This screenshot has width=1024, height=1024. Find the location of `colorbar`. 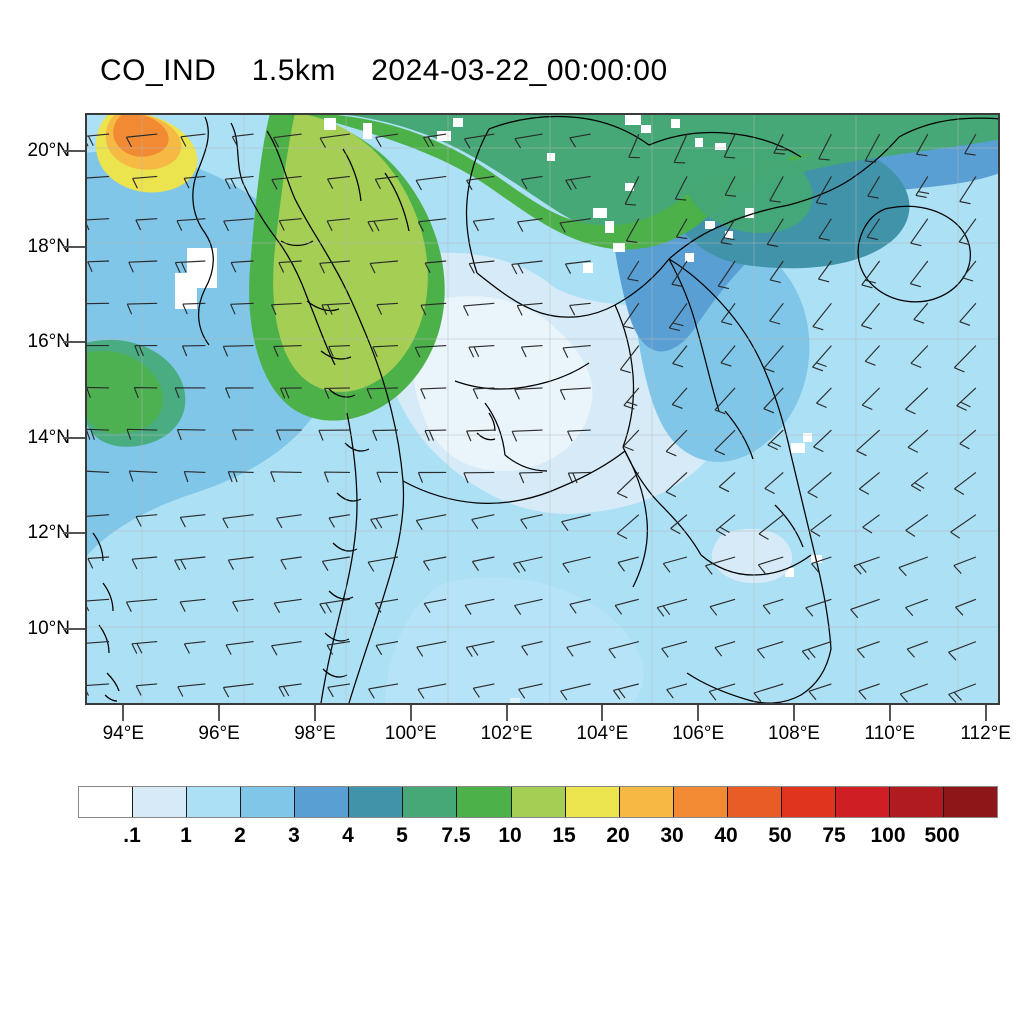

colorbar is located at coordinates (538, 802).